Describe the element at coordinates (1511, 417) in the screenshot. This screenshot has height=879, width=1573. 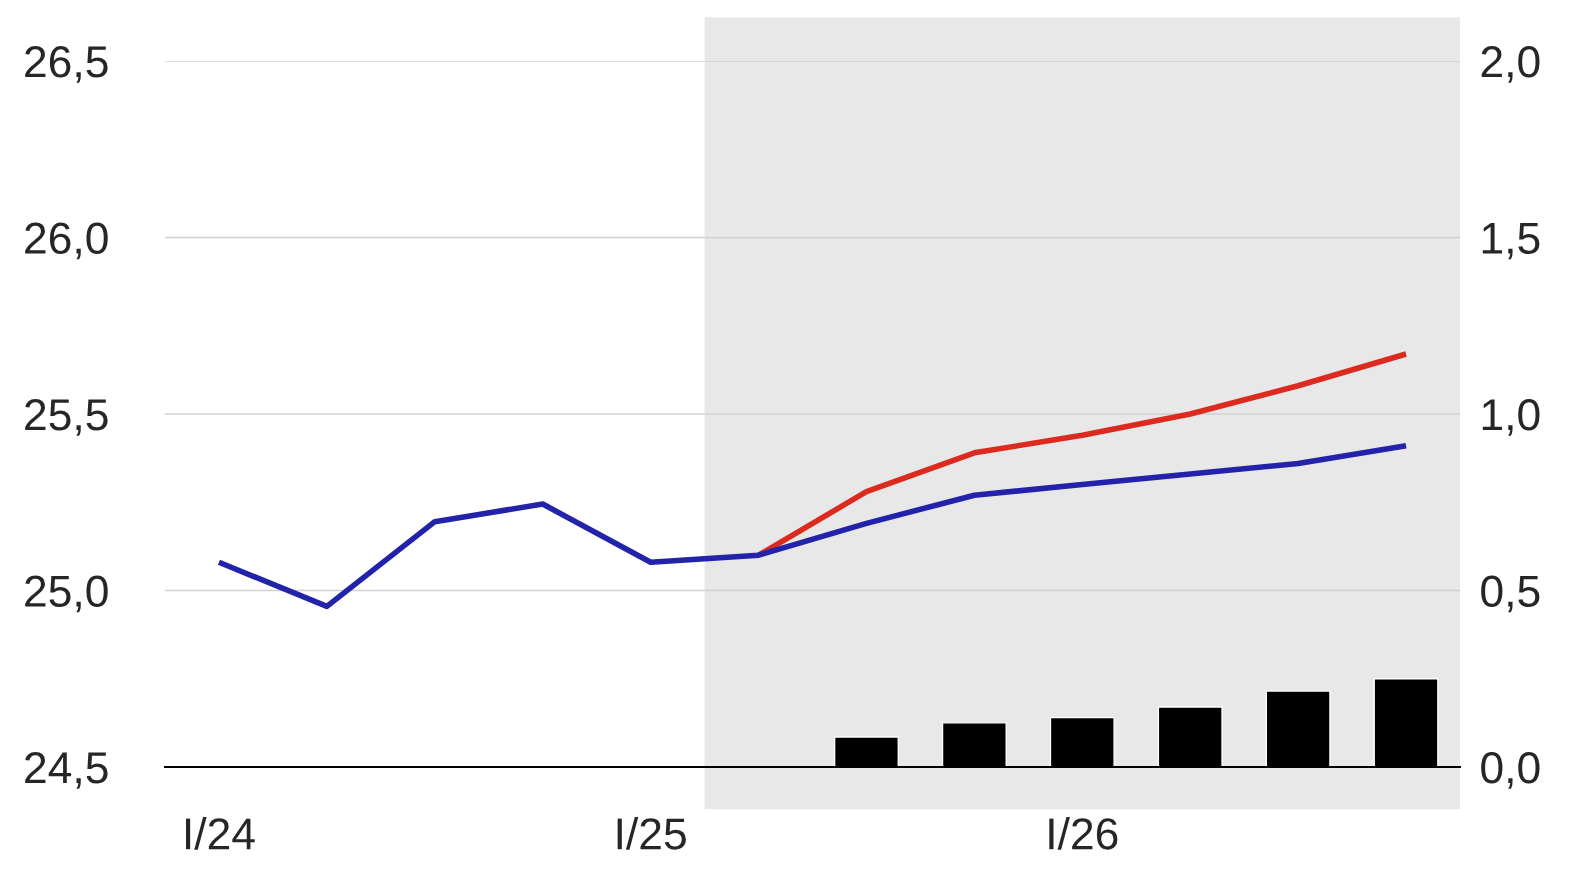
I see `y2-tick-label: 1,0` at that location.